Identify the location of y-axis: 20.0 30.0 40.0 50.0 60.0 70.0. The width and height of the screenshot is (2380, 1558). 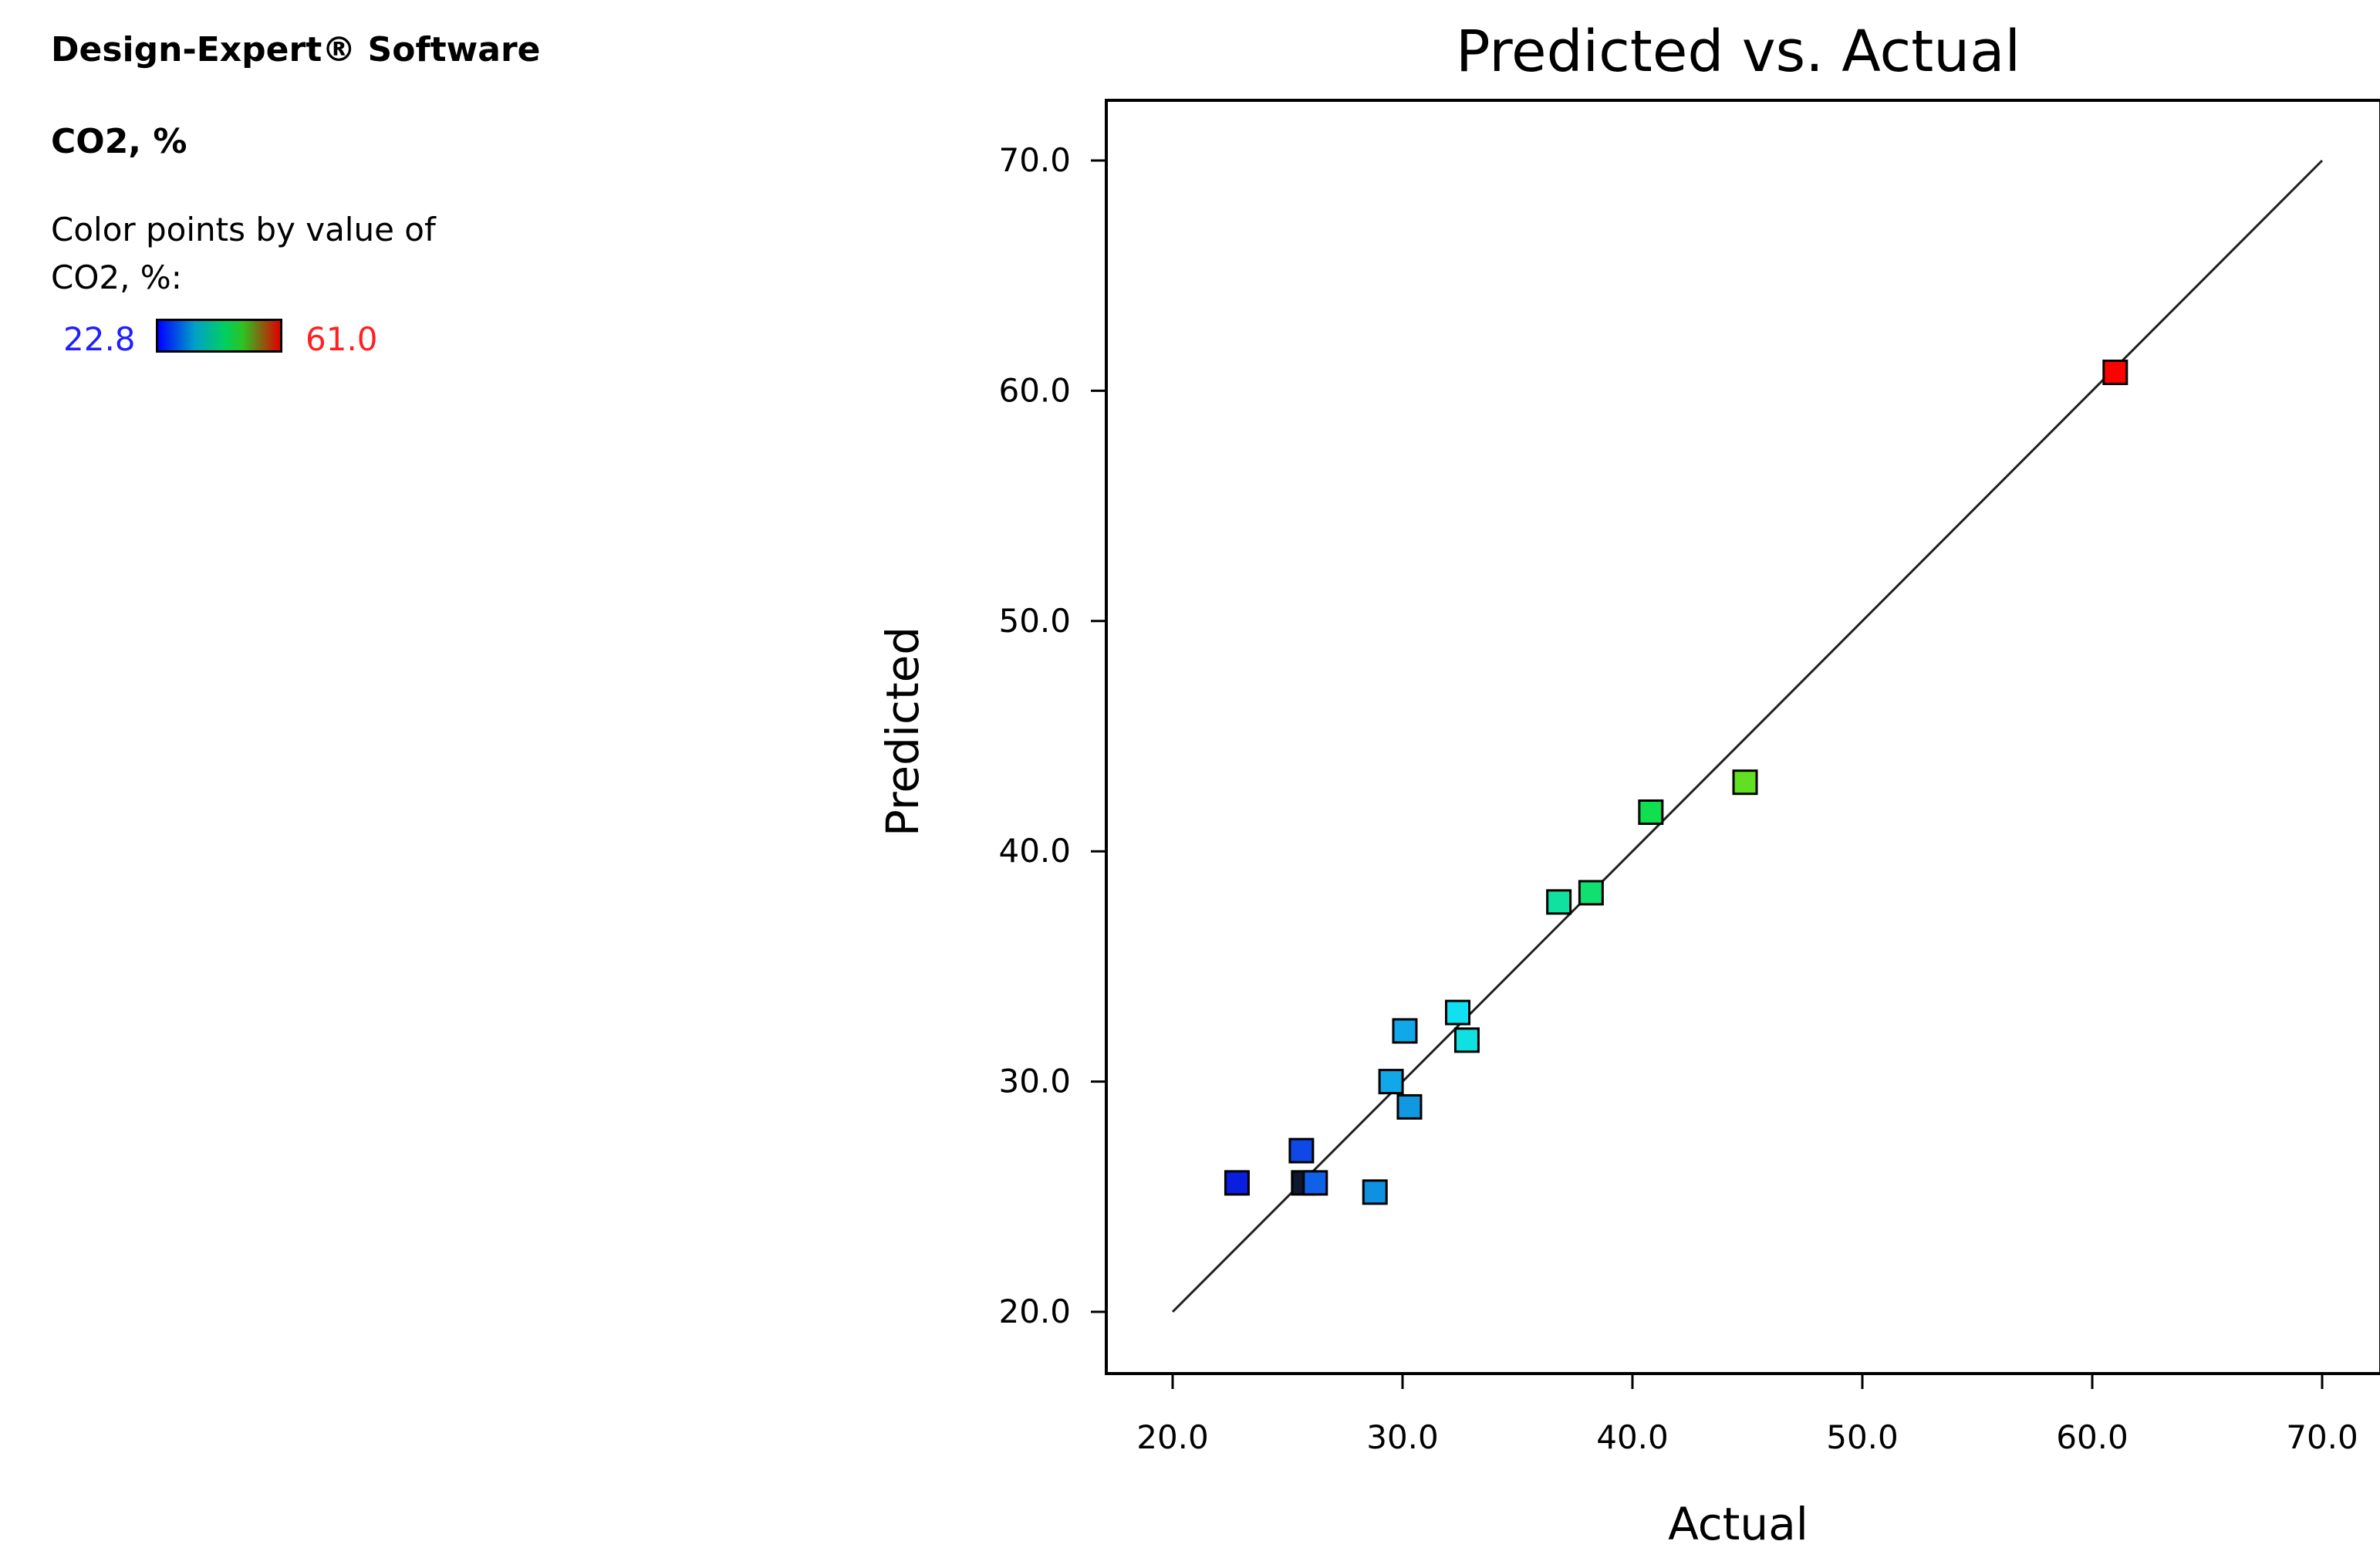
(1052, 735).